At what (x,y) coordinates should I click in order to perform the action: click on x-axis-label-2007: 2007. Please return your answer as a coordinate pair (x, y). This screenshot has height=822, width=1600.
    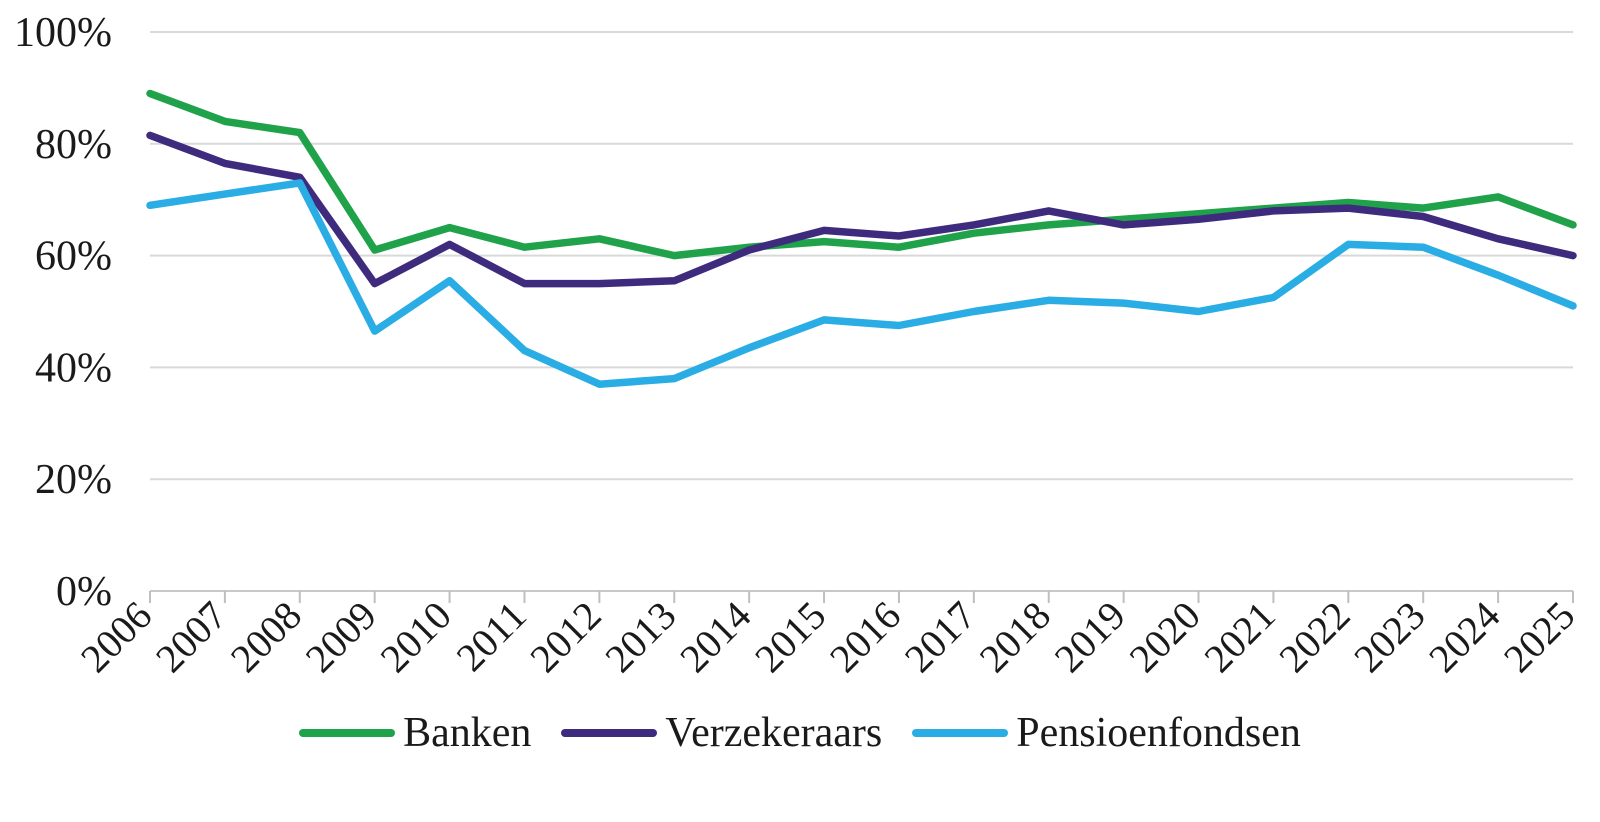
    Looking at the image, I should click on (191, 637).